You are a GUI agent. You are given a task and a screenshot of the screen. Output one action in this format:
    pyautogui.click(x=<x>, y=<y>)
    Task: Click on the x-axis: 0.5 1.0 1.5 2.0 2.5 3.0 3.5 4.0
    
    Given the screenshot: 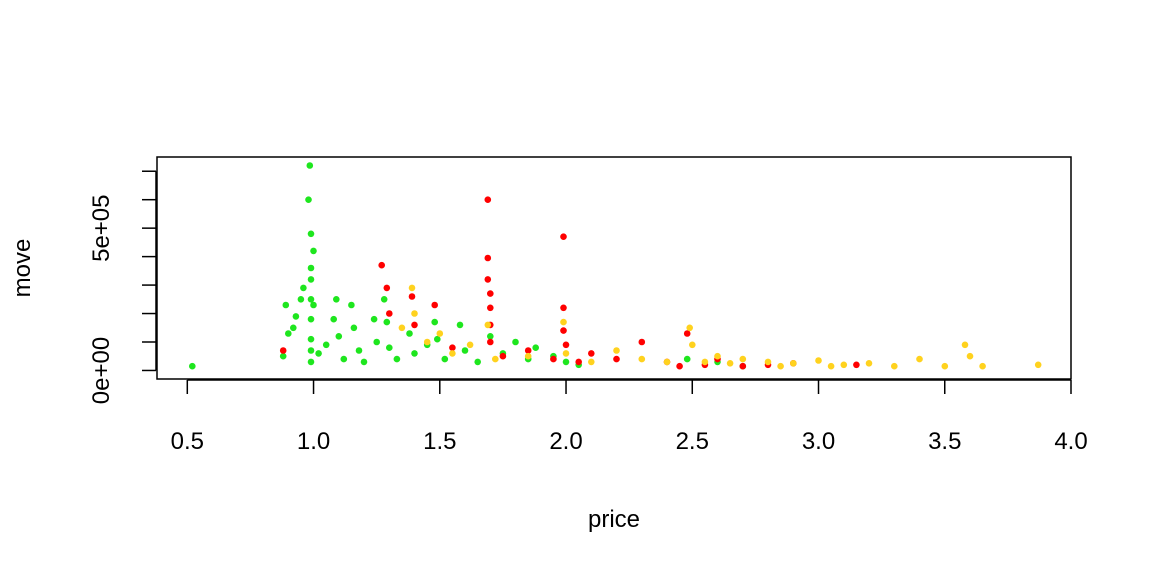 What is the action you would take?
    pyautogui.click(x=629, y=417)
    